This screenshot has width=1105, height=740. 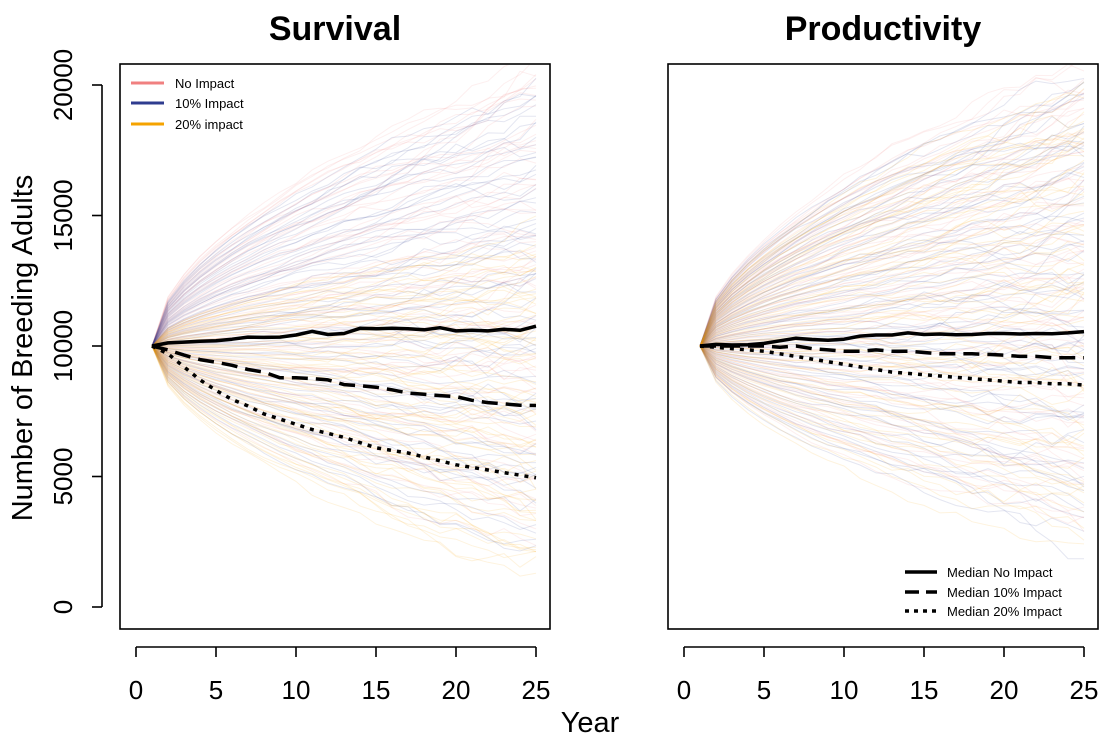 What do you see at coordinates (187, 104) in the screenshot?
I see `scenario-legend: No Impact 10% Impact 20% impact` at bounding box center [187, 104].